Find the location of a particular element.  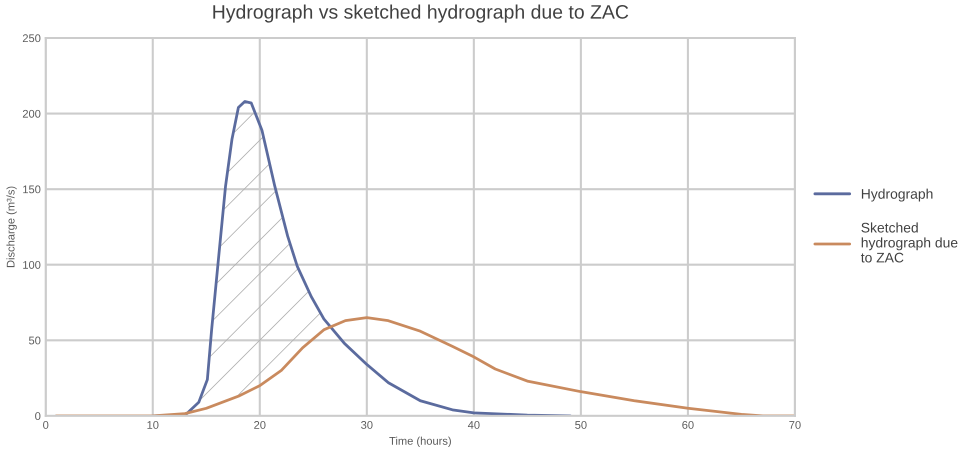

x-tick-label: 40 is located at coordinates (474, 425).